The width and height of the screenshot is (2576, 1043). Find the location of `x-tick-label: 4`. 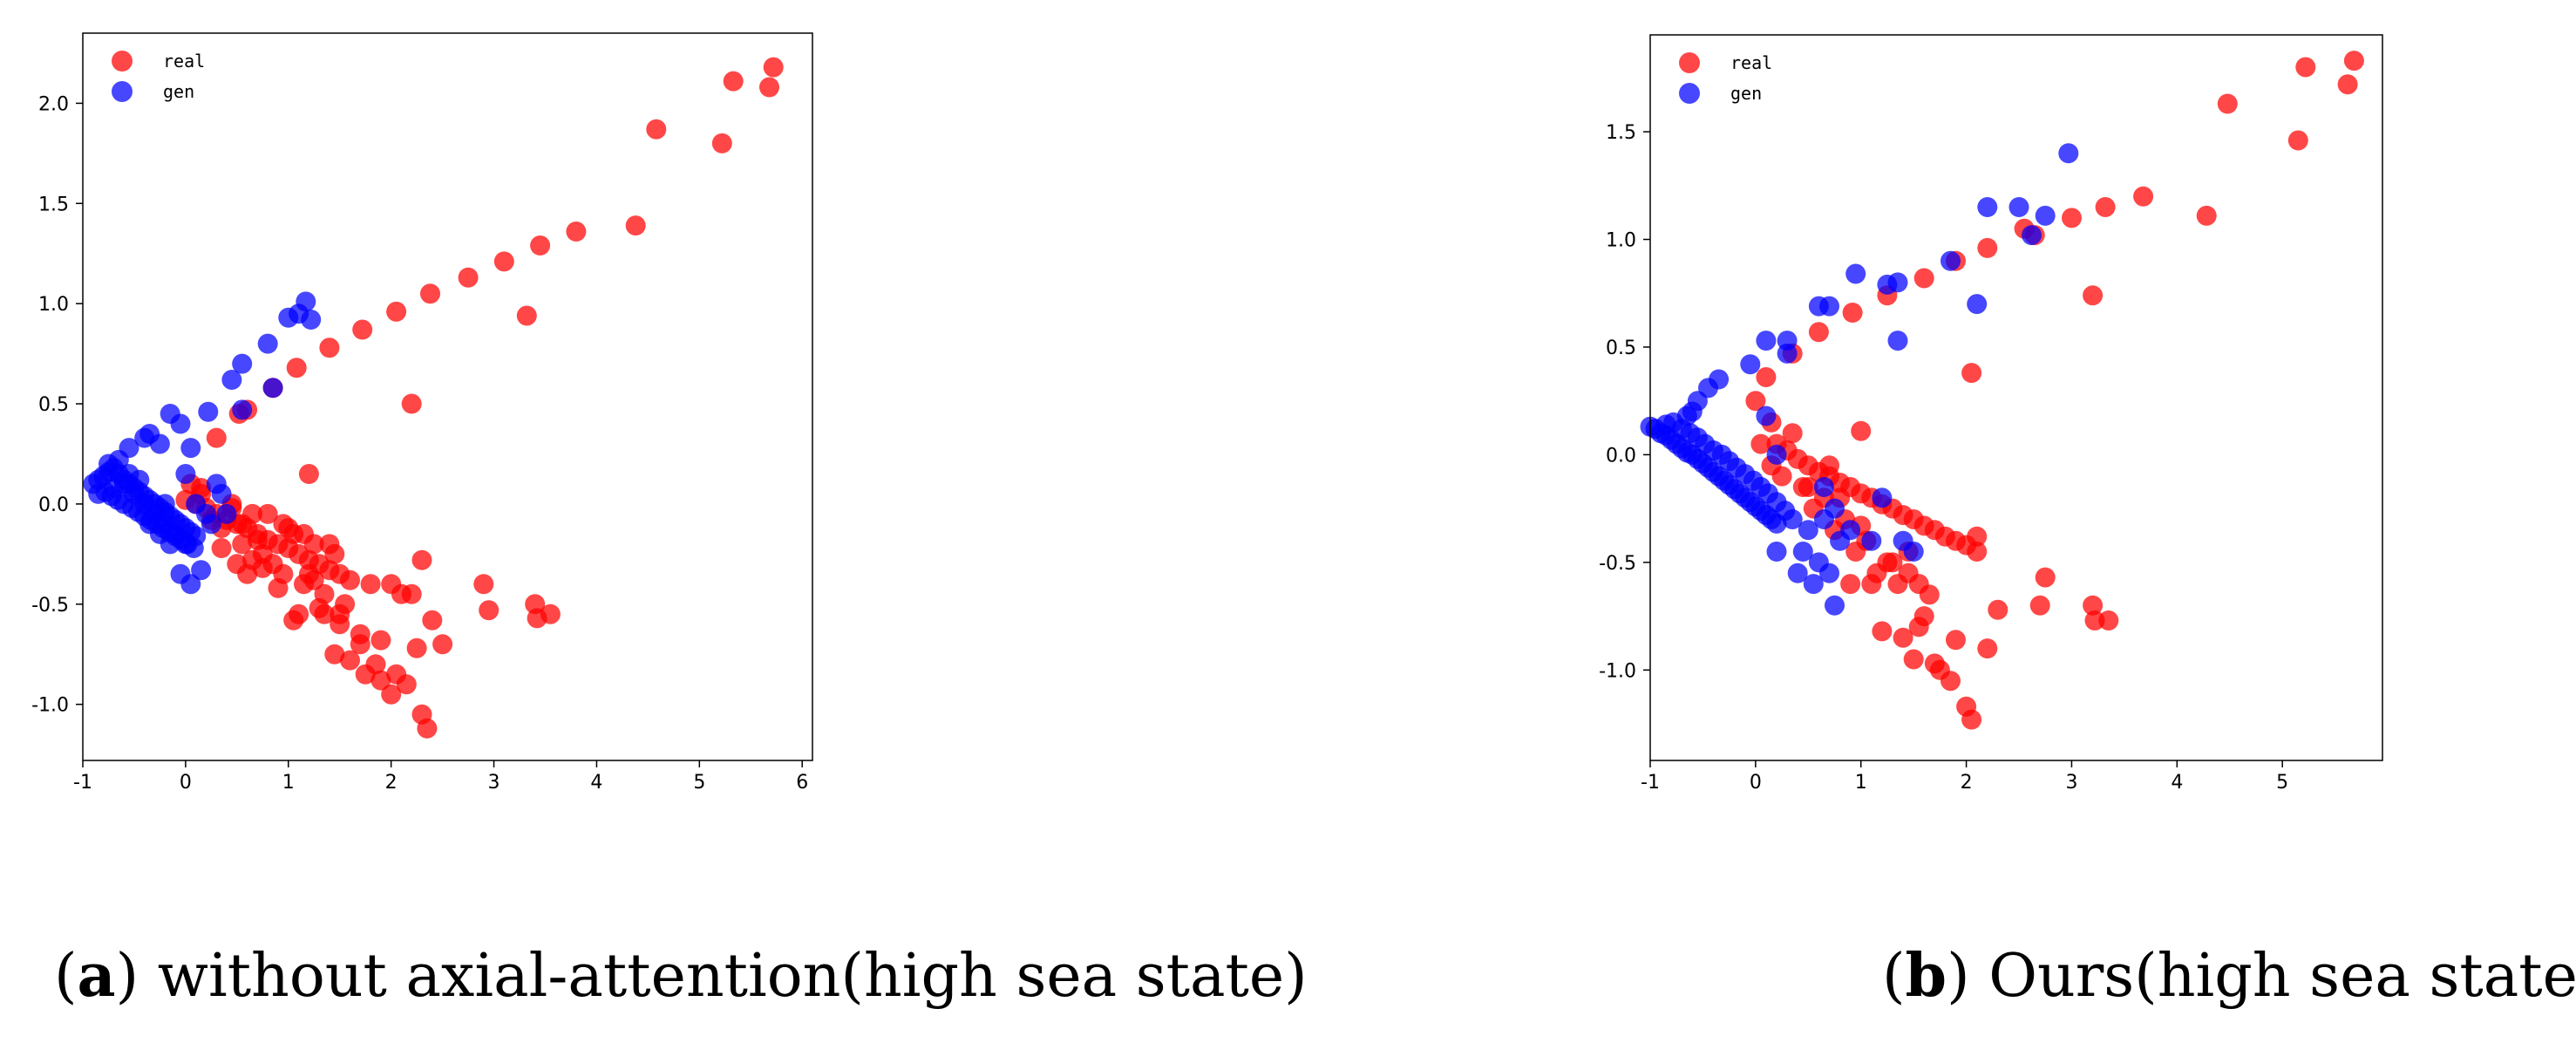

x-tick-label: 4 is located at coordinates (596, 783).